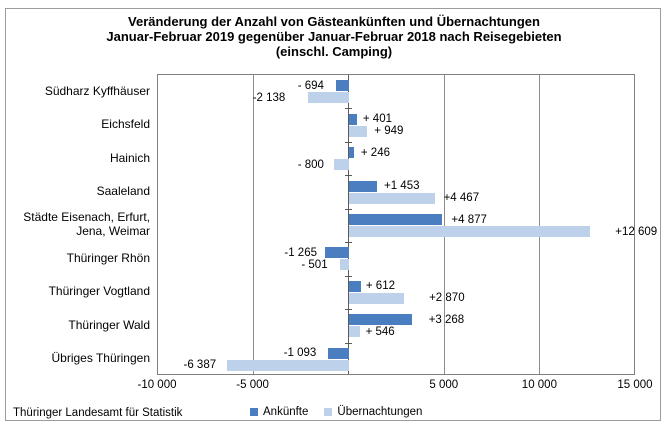 The image size is (668, 432). What do you see at coordinates (200, 365) in the screenshot?
I see `value-label: -6 387` at bounding box center [200, 365].